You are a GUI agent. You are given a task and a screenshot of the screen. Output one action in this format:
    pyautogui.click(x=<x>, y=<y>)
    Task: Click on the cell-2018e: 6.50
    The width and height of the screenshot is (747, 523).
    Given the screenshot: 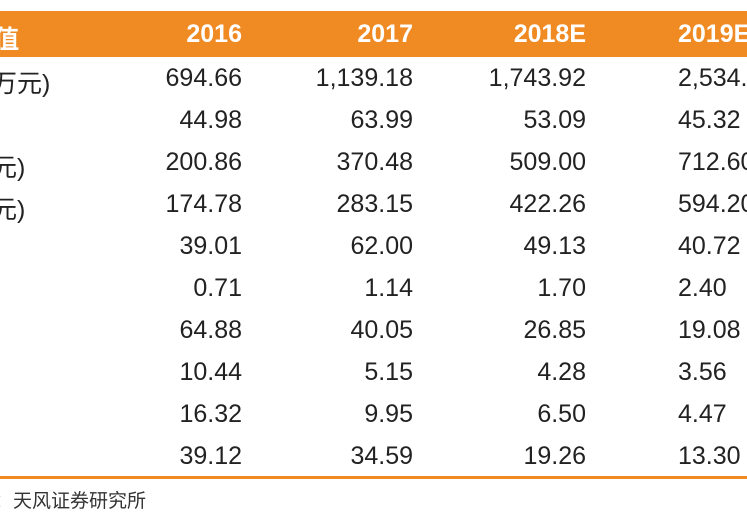 What is the action you would take?
    pyautogui.click(x=561, y=414)
    